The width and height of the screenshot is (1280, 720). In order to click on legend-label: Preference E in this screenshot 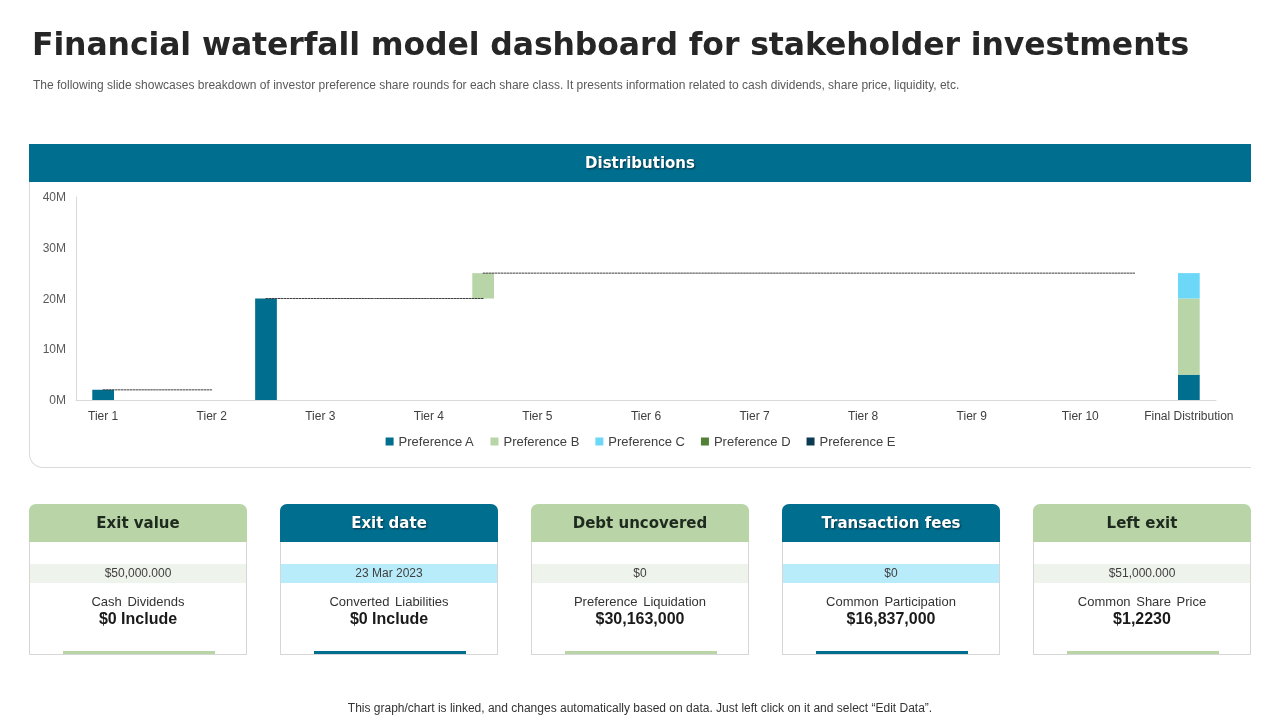, I will do `click(857, 441)`.